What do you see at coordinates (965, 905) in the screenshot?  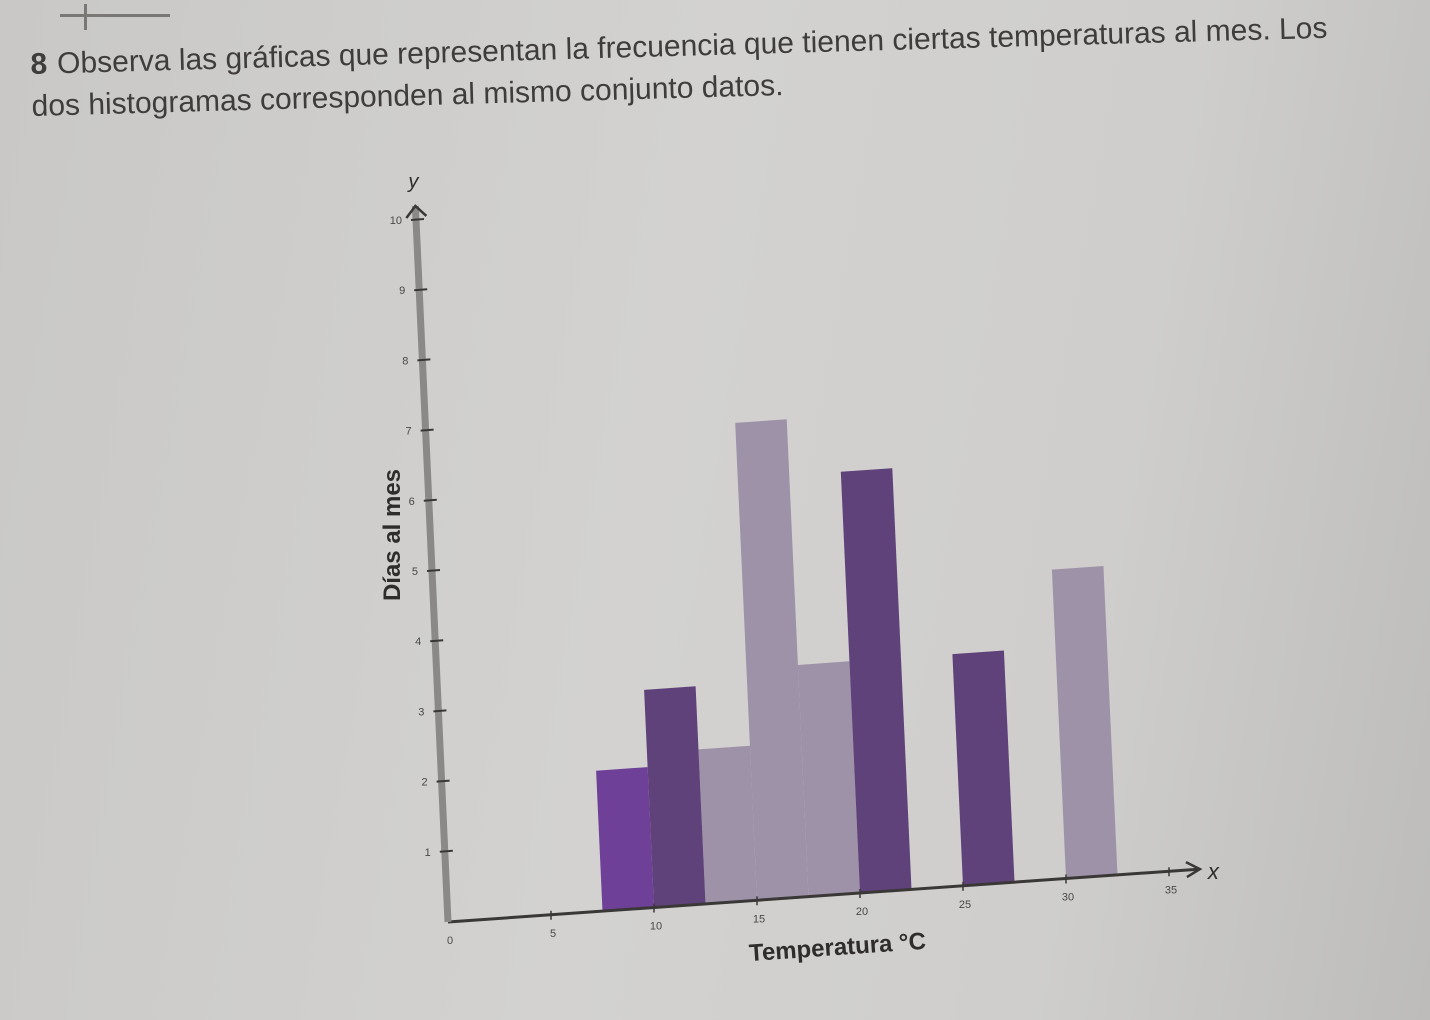 I see `x-tick-label: 25` at bounding box center [965, 905].